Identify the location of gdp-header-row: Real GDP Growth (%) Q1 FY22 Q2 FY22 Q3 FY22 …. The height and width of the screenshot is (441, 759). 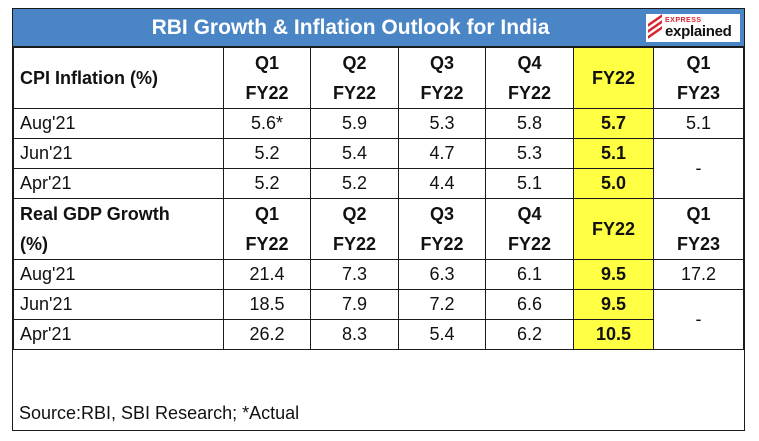
(378, 229).